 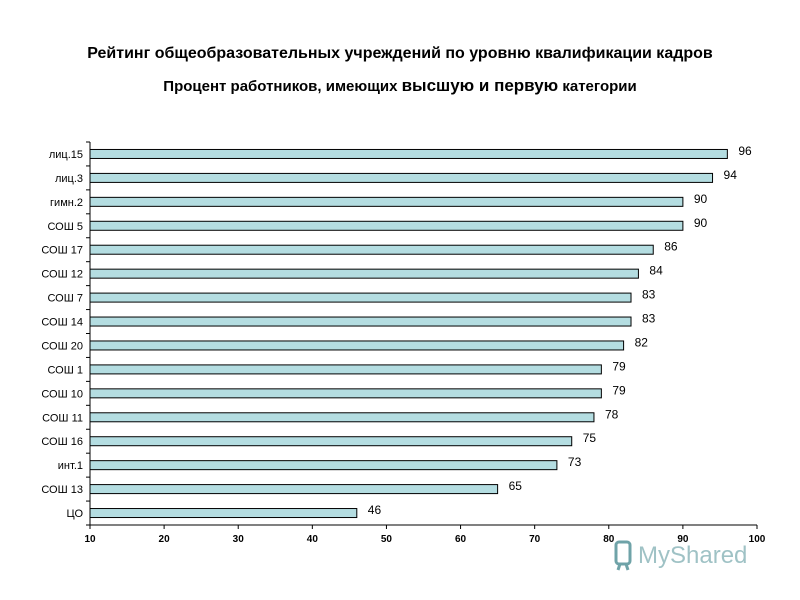 I want to click on x-tick-label: 80, so click(x=609, y=539).